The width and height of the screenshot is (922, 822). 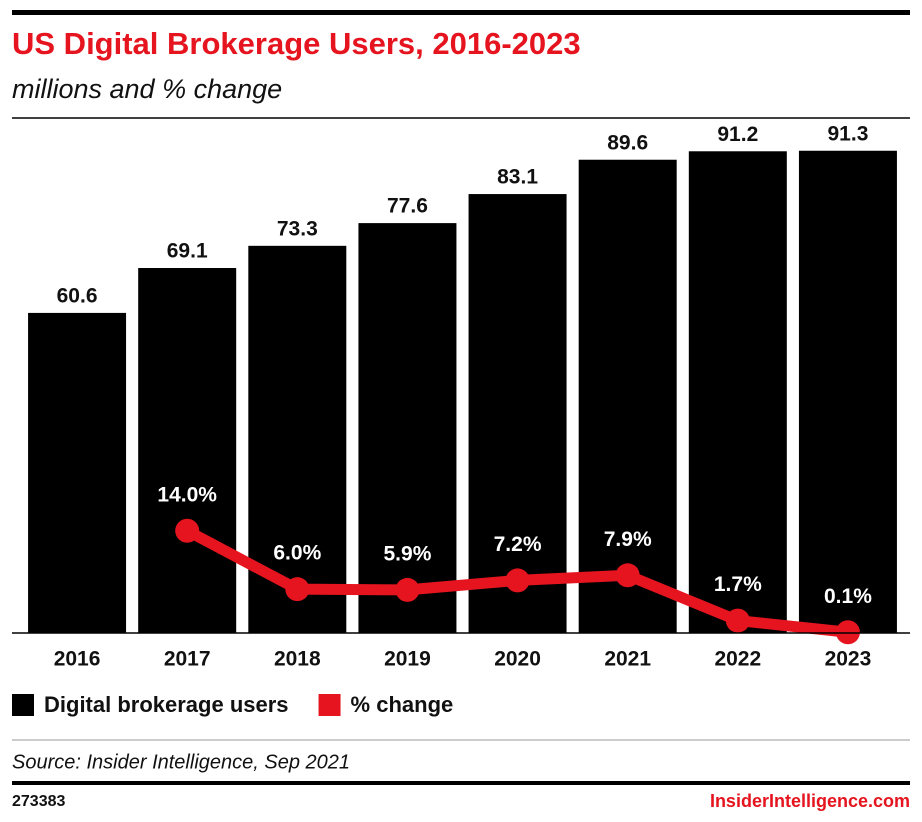 I want to click on legend-label: Digital brokerage users, so click(x=166, y=704).